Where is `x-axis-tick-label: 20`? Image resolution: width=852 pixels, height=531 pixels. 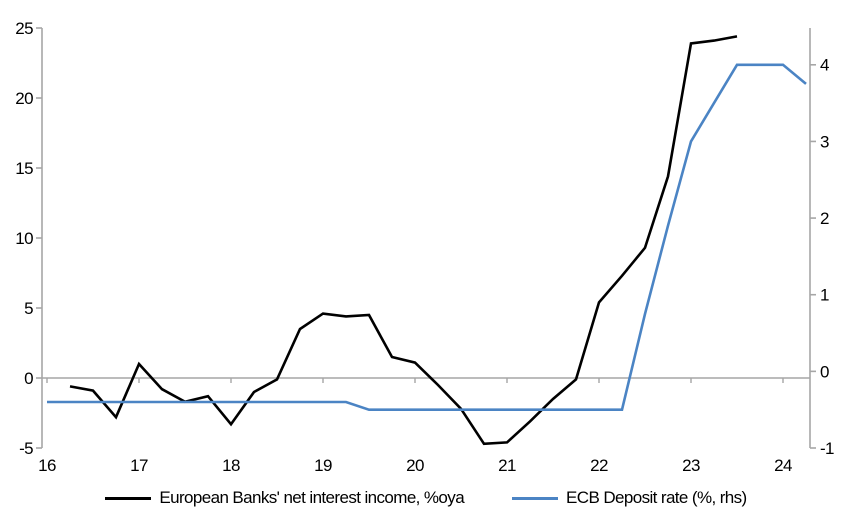
x-axis-tick-label: 20 is located at coordinates (415, 465).